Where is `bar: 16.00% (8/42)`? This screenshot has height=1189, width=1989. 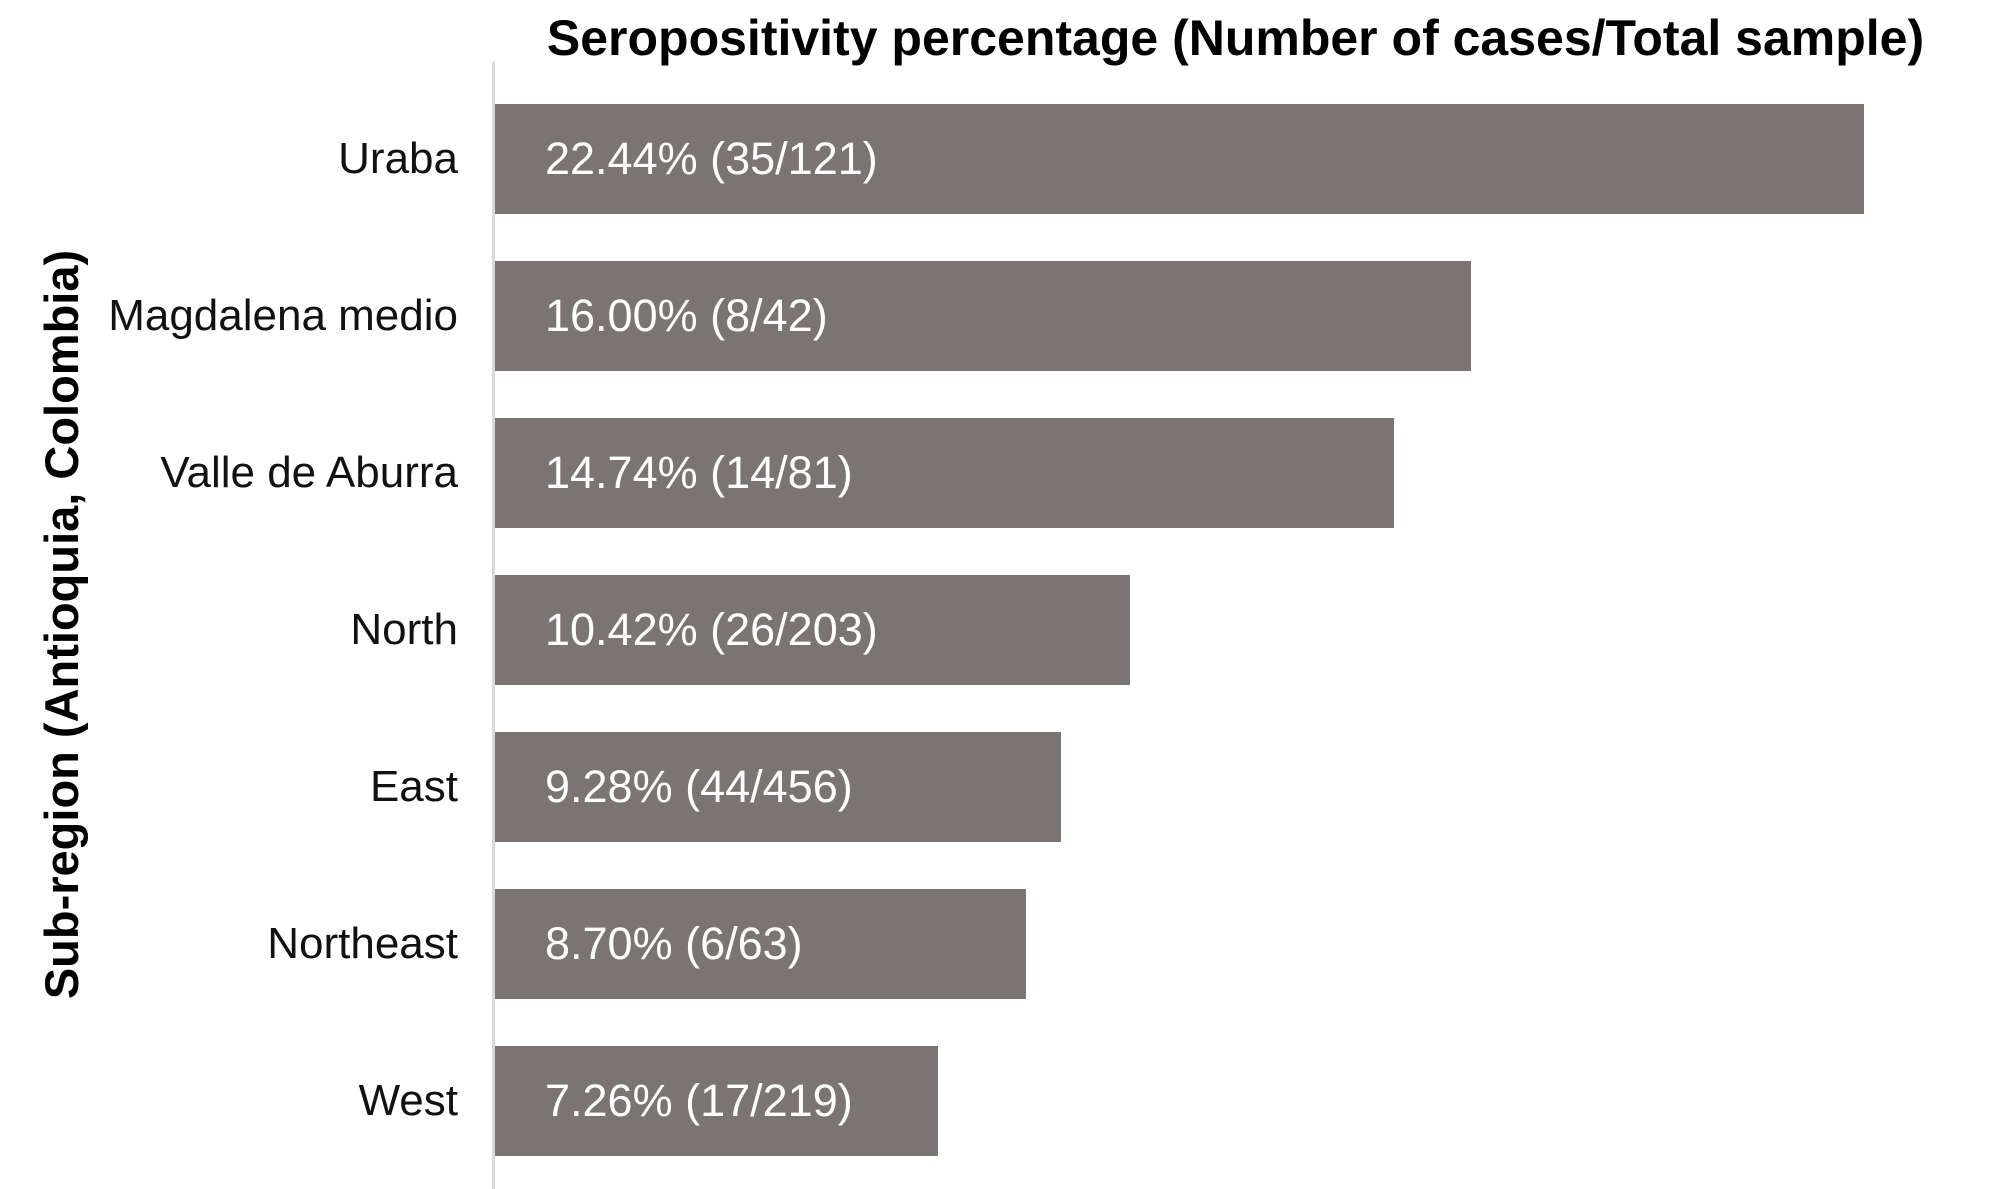 bar: 16.00% (8/42) is located at coordinates (983, 316).